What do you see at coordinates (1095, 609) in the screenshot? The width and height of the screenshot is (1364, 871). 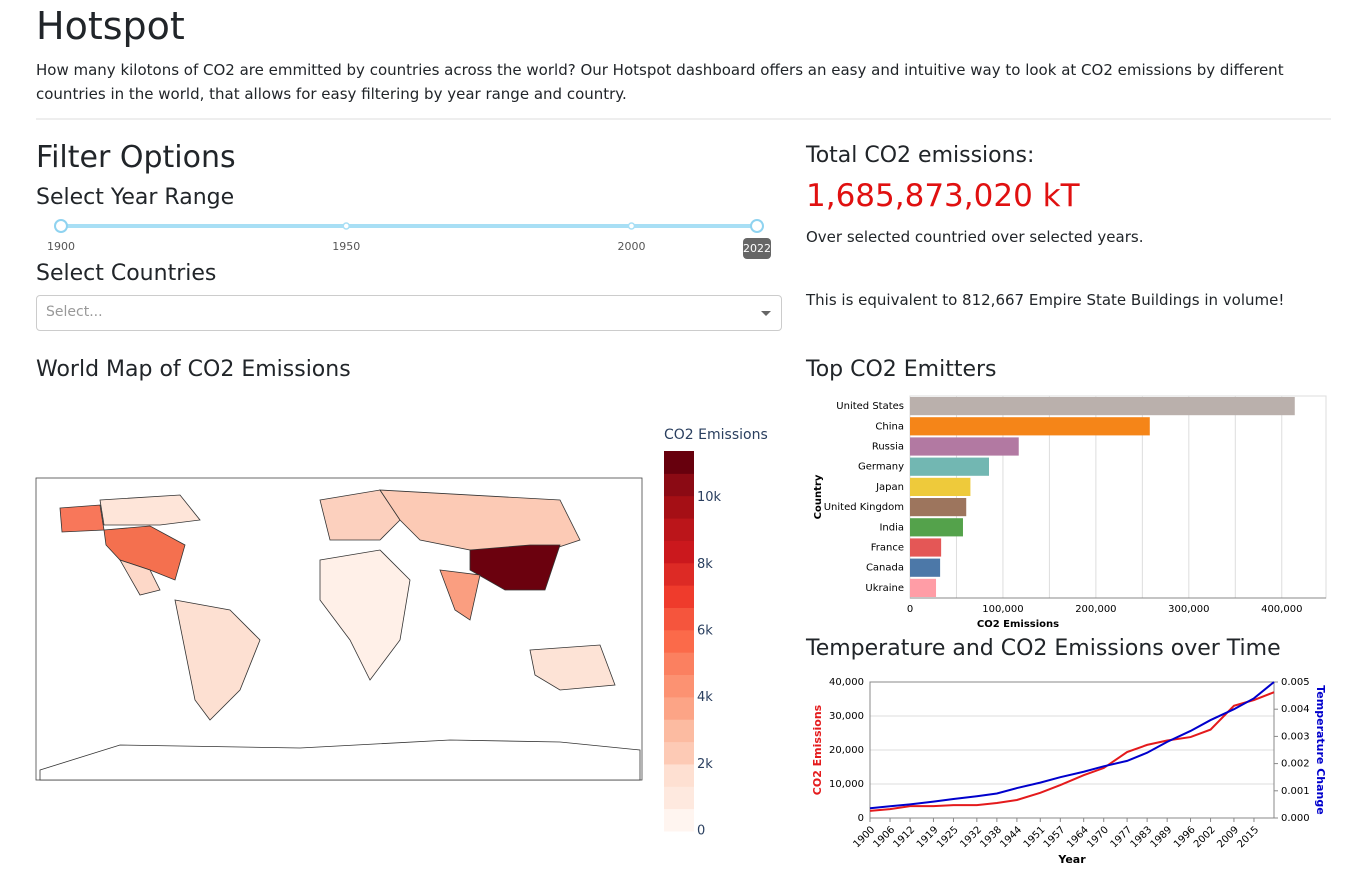 I see `x-tick-label: 200,000` at bounding box center [1095, 609].